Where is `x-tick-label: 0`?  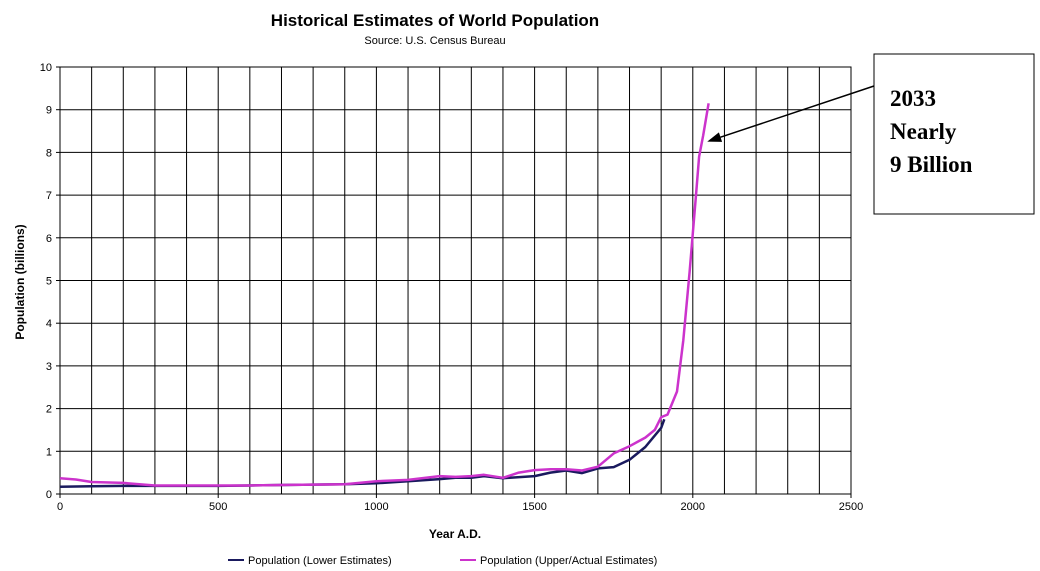 x-tick-label: 0 is located at coordinates (60, 507).